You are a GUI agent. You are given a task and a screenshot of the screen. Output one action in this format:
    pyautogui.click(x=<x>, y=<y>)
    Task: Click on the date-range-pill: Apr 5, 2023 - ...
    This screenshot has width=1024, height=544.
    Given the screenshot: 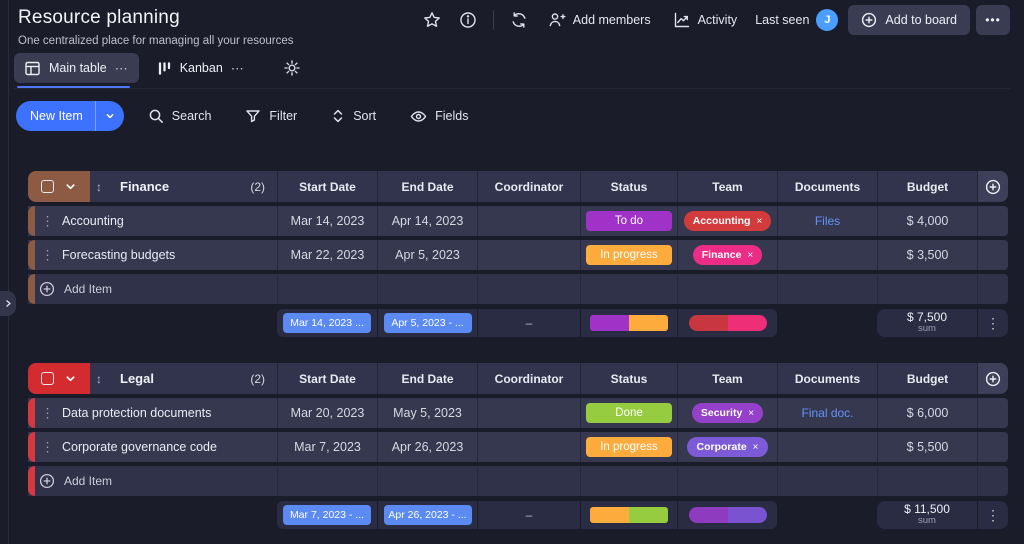 What is the action you would take?
    pyautogui.click(x=427, y=323)
    